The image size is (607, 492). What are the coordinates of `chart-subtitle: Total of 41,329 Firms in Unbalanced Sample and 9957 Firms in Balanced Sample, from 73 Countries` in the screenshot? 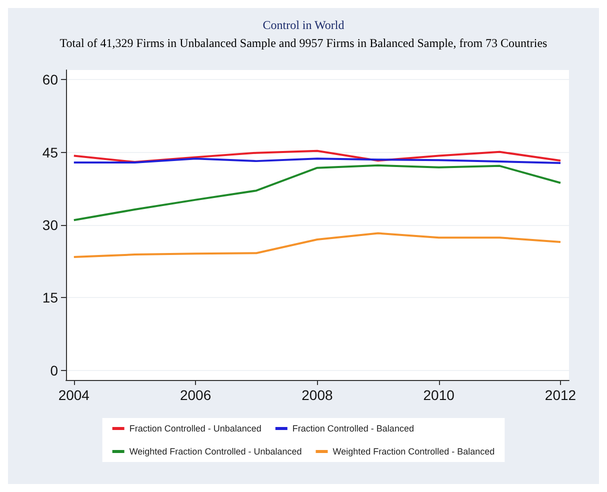 It's located at (304, 43).